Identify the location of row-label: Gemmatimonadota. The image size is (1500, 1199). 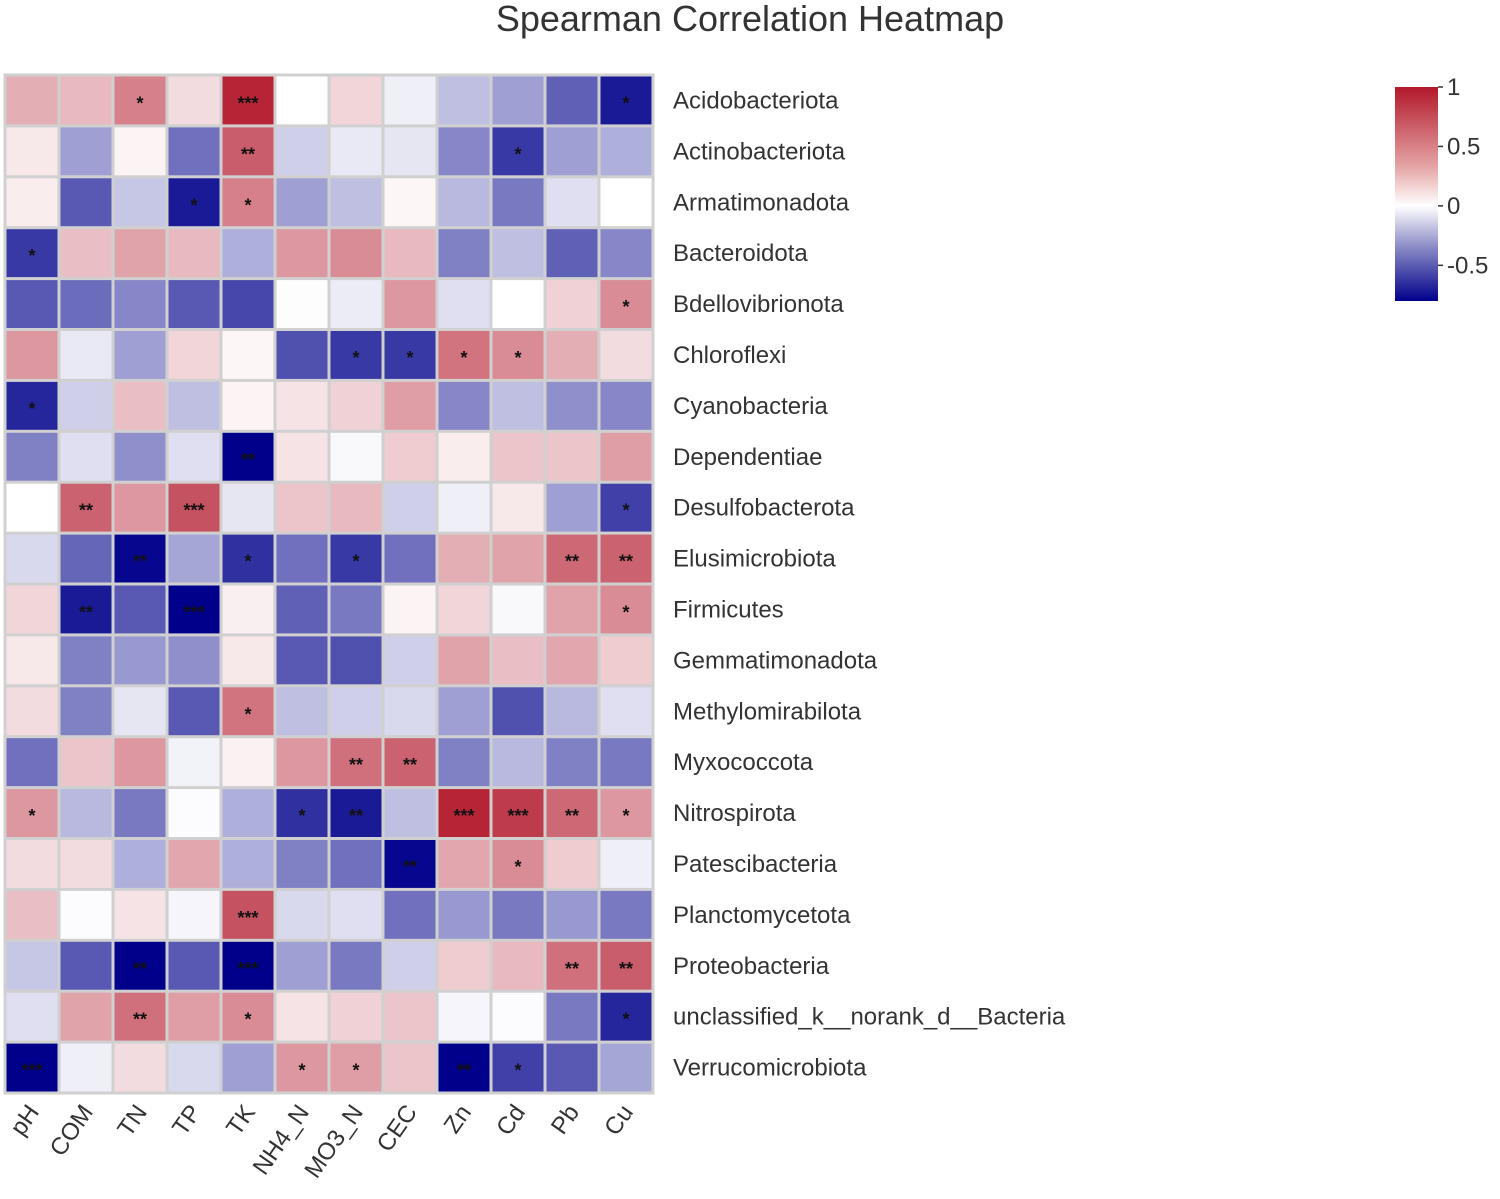
(775, 660).